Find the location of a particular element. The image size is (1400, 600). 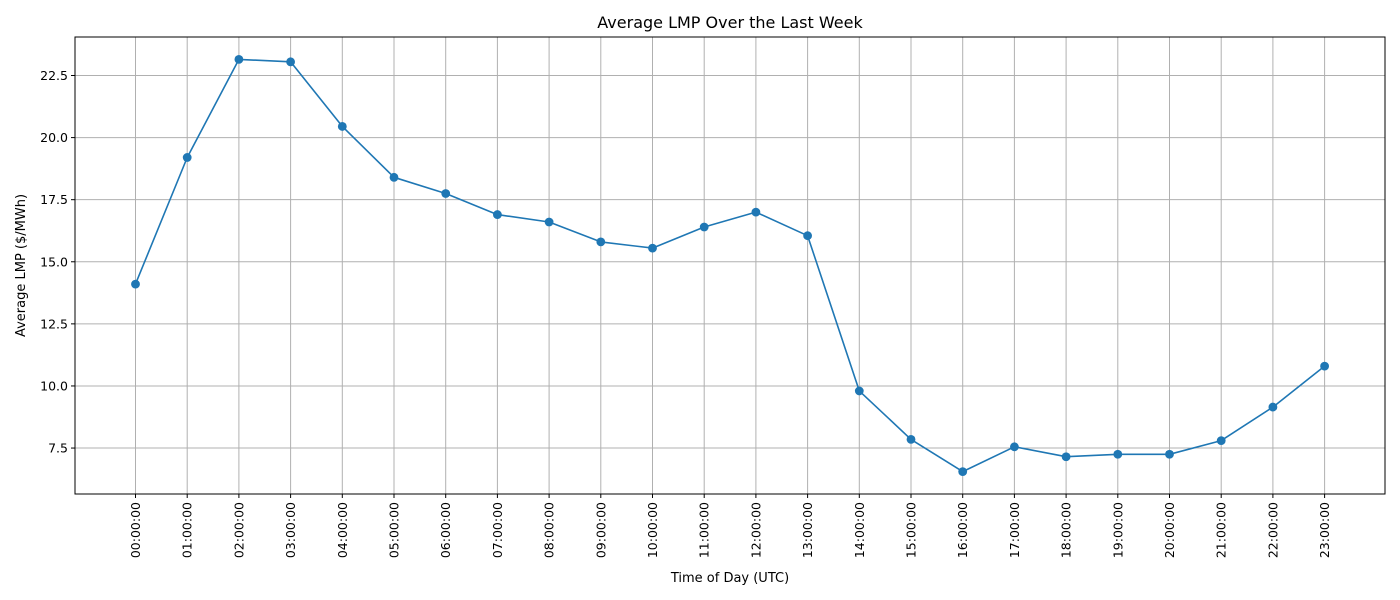

y-tick-label: 7.5 is located at coordinates (58, 448).